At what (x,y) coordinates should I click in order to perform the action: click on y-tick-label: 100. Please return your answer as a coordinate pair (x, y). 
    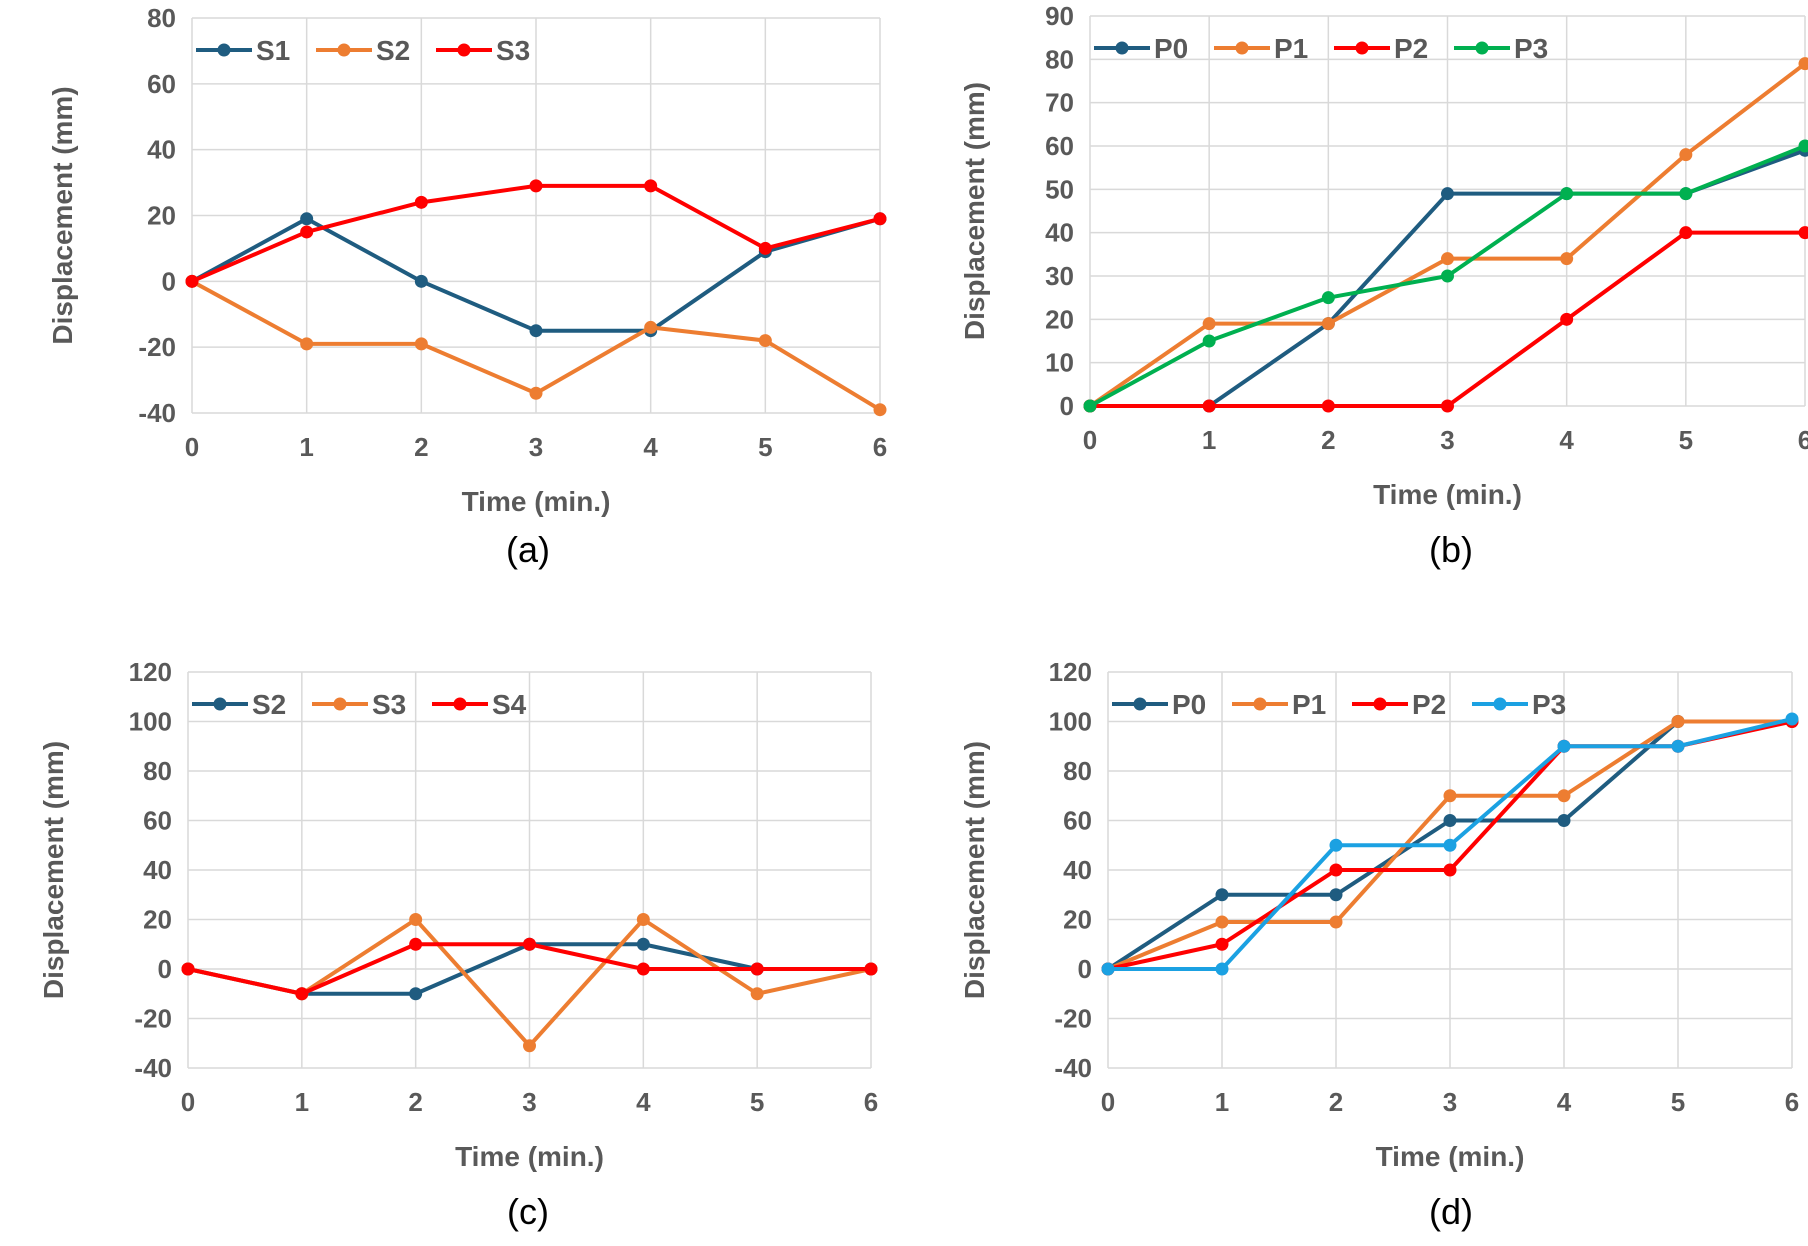
    Looking at the image, I should click on (150, 722).